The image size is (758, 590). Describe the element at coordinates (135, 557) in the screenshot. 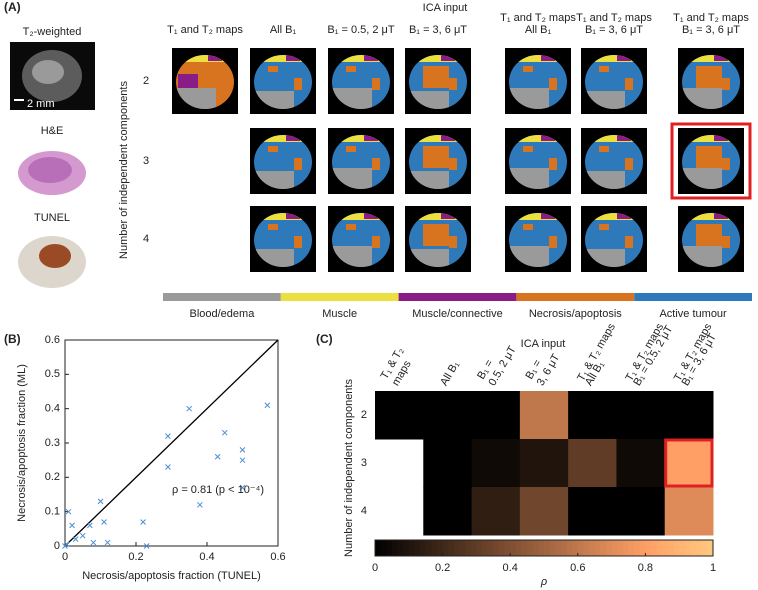

I see `x-tick-label: 0.2` at that location.